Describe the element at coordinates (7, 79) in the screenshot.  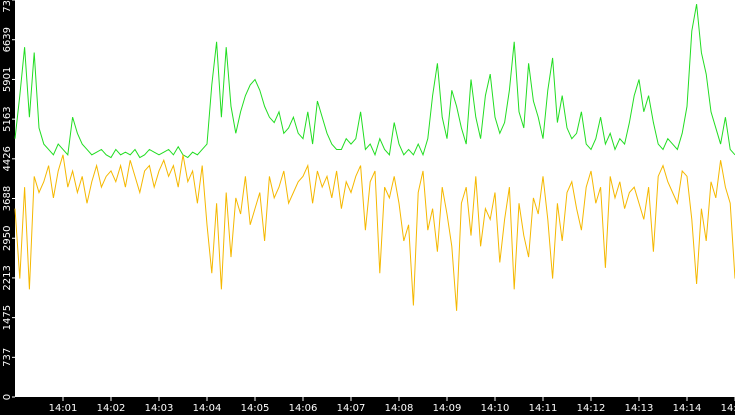
I see `y-tick-label: 5901` at that location.